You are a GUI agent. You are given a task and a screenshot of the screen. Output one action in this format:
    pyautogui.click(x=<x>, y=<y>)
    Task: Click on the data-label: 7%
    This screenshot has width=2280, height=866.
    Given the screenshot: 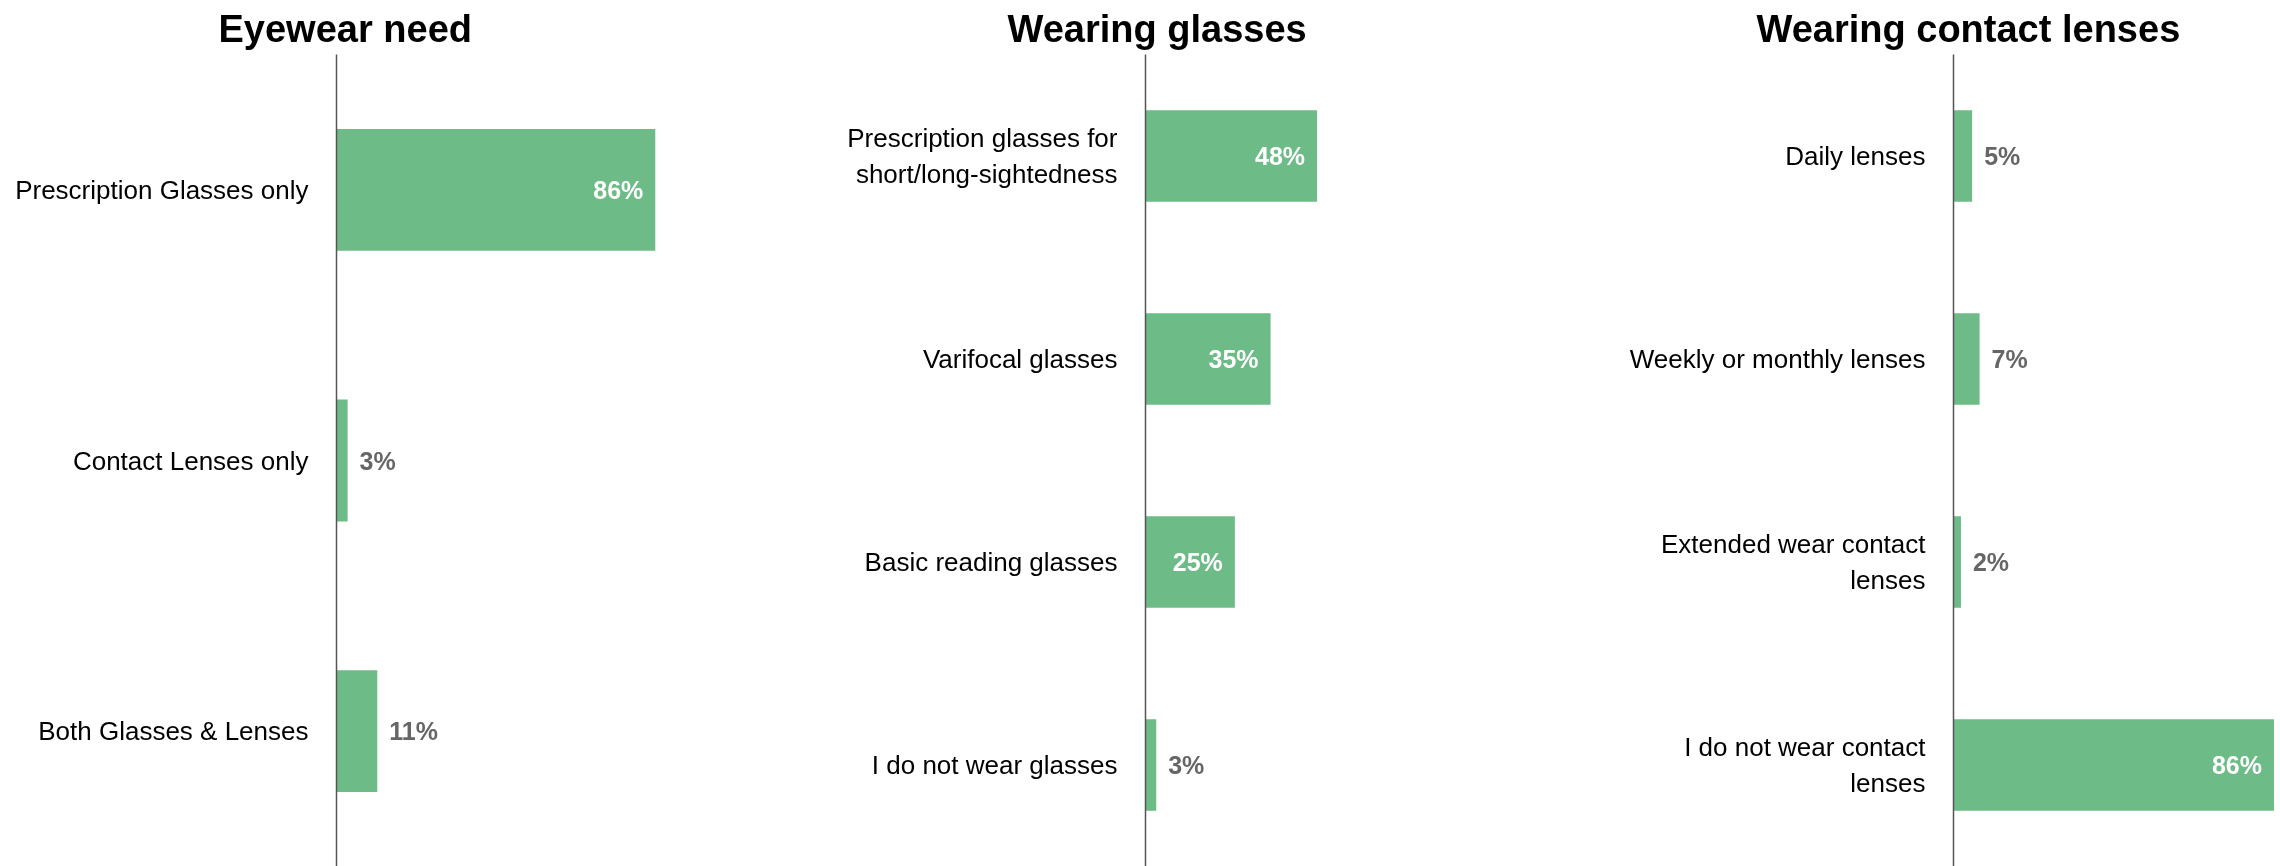 What is the action you would take?
    pyautogui.click(x=2009, y=359)
    